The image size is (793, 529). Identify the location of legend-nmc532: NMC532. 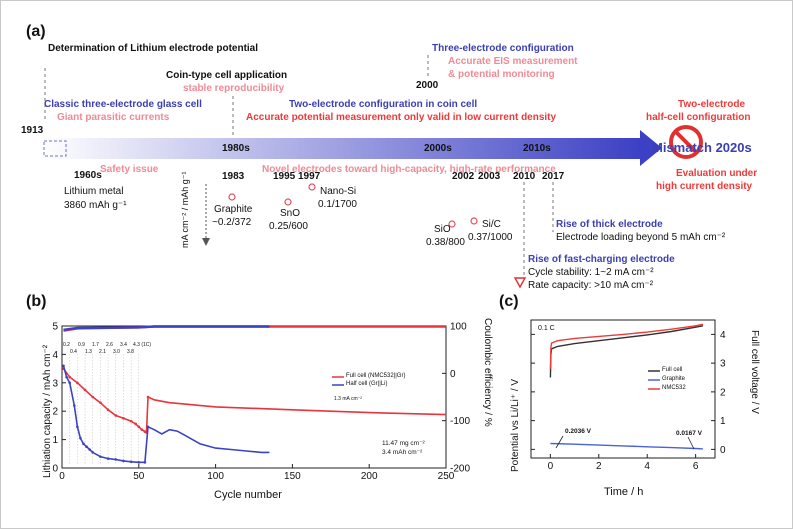
(674, 388).